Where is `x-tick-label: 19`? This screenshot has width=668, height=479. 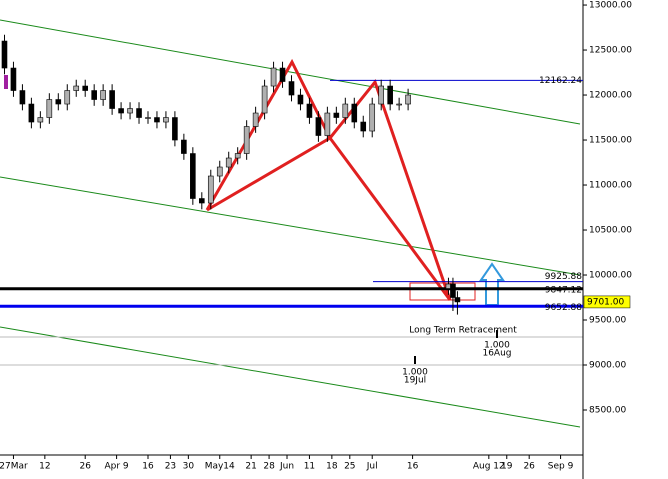
x-tick-label: 19 is located at coordinates (507, 467).